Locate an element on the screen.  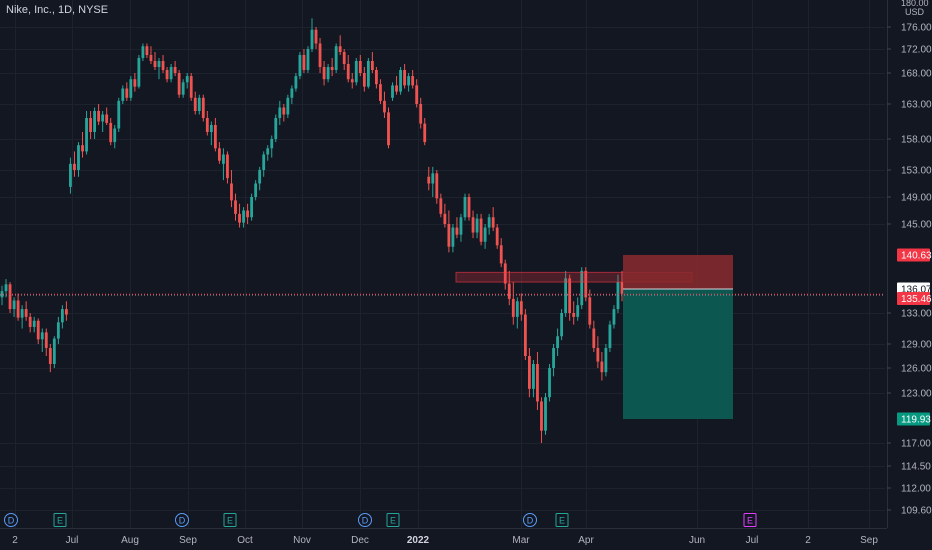
price-tick-label: 109.60 is located at coordinates (916, 511).